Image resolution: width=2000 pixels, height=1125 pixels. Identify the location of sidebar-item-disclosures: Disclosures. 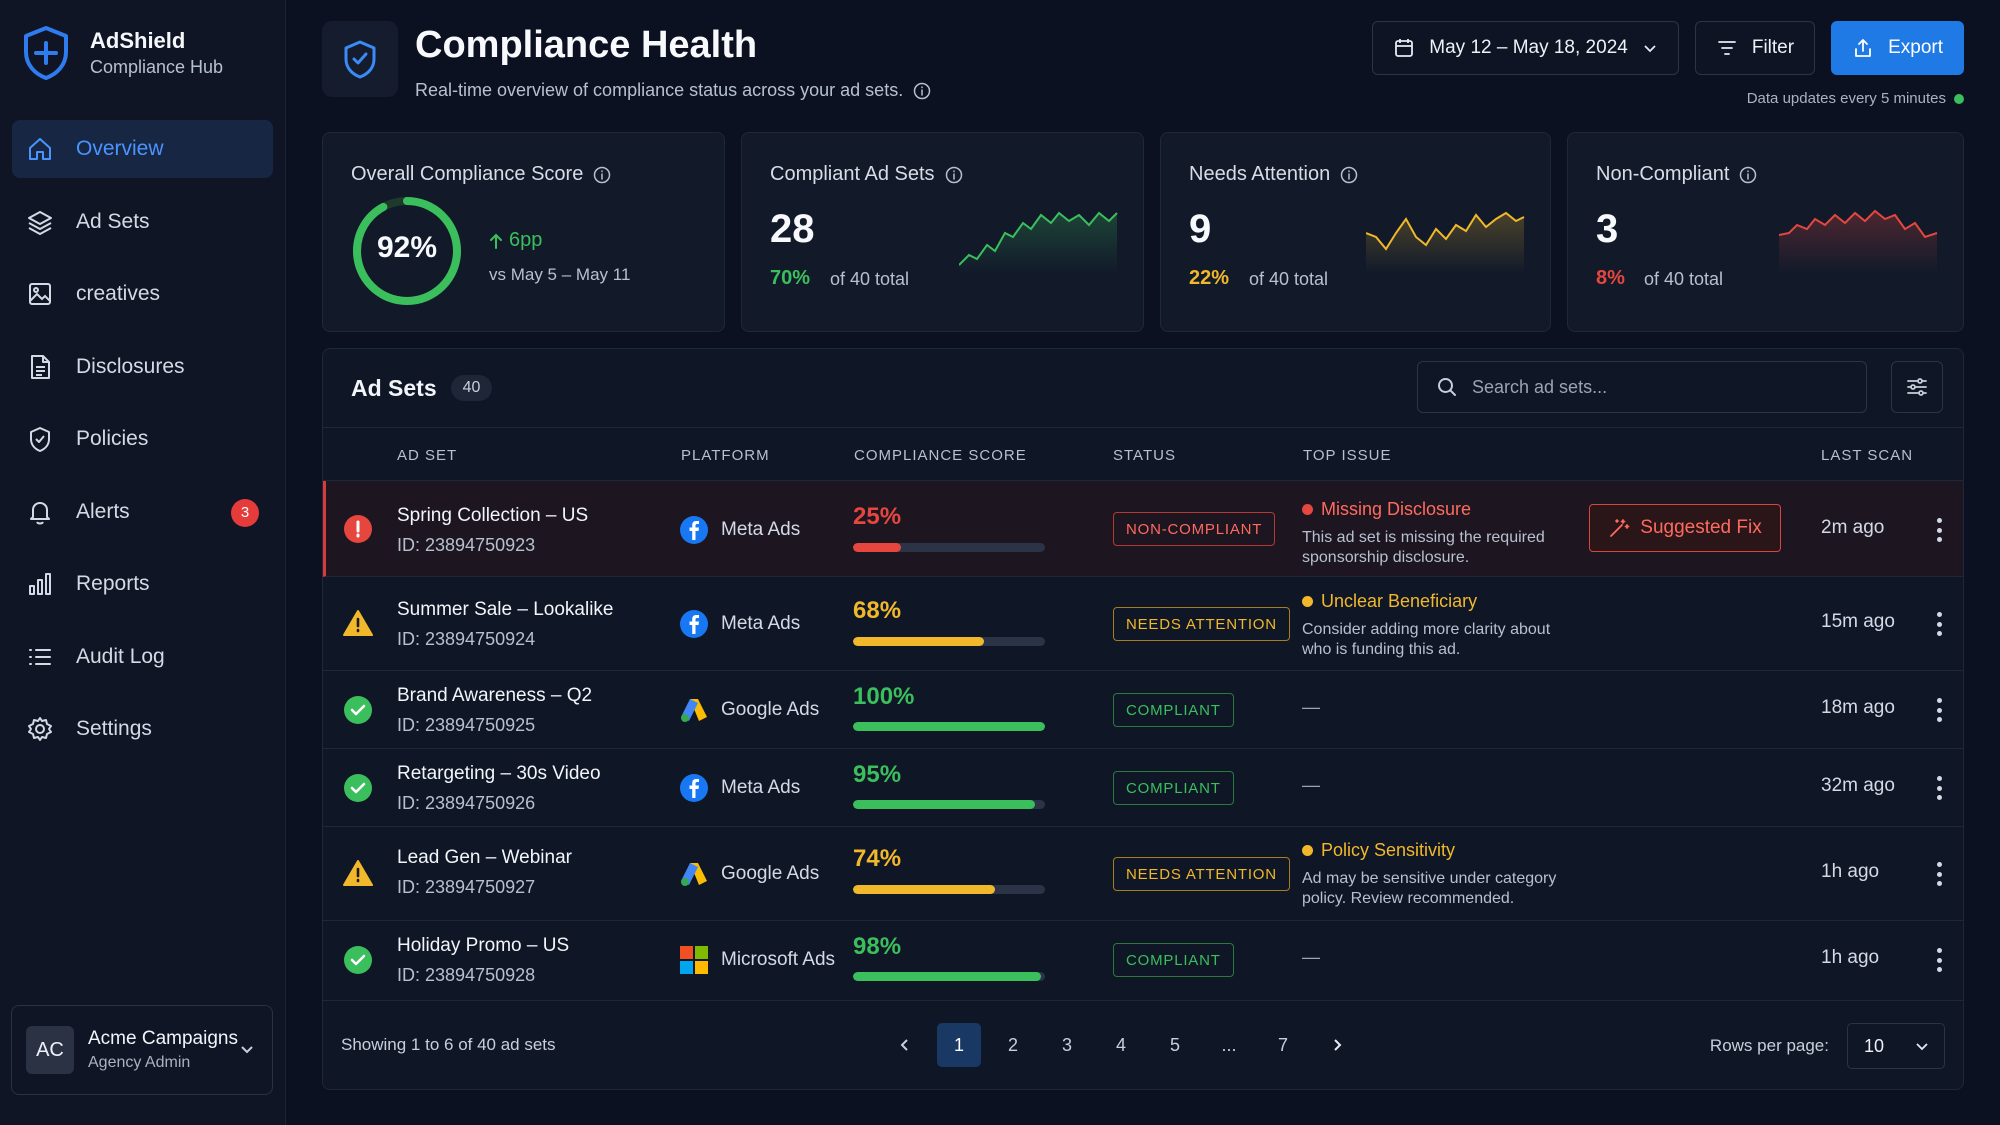
(142, 367).